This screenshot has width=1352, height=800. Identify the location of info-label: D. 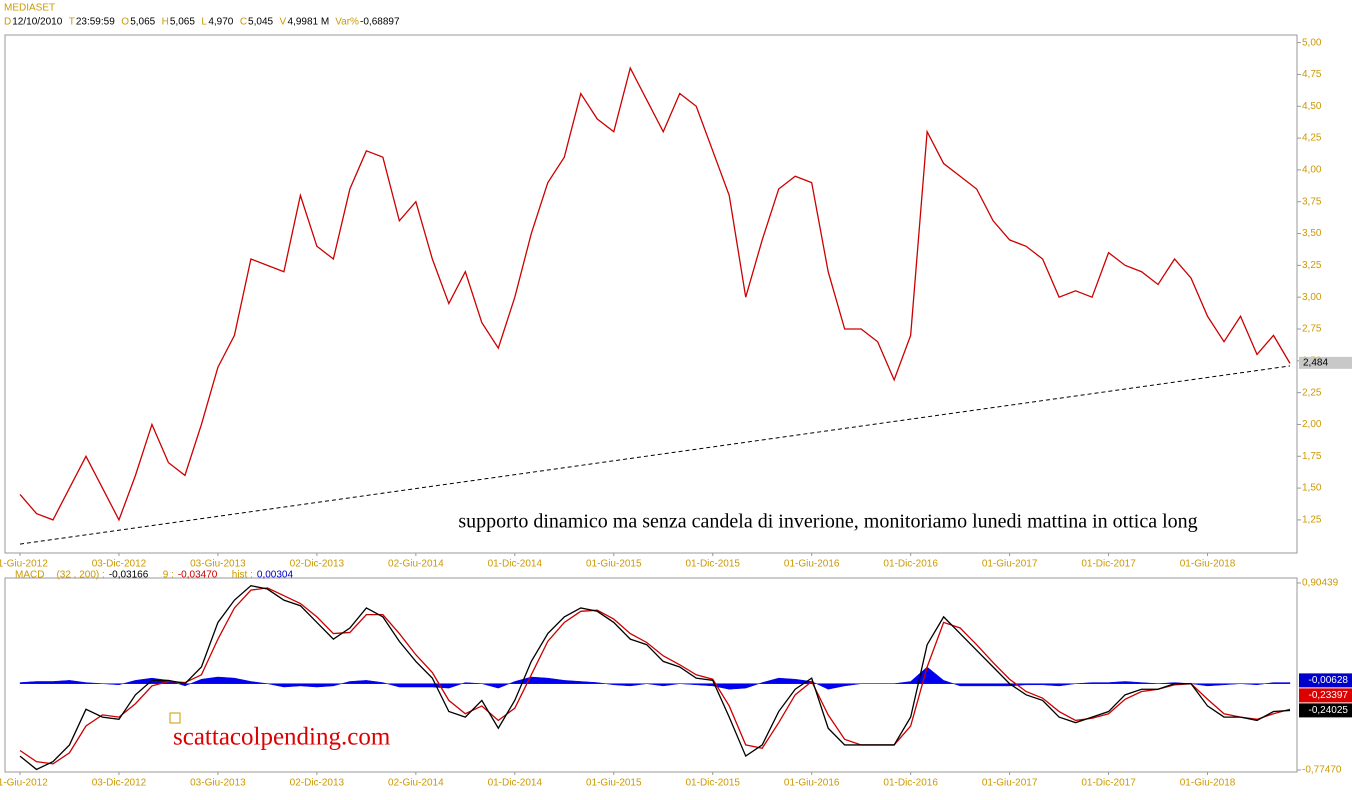
(7, 22).